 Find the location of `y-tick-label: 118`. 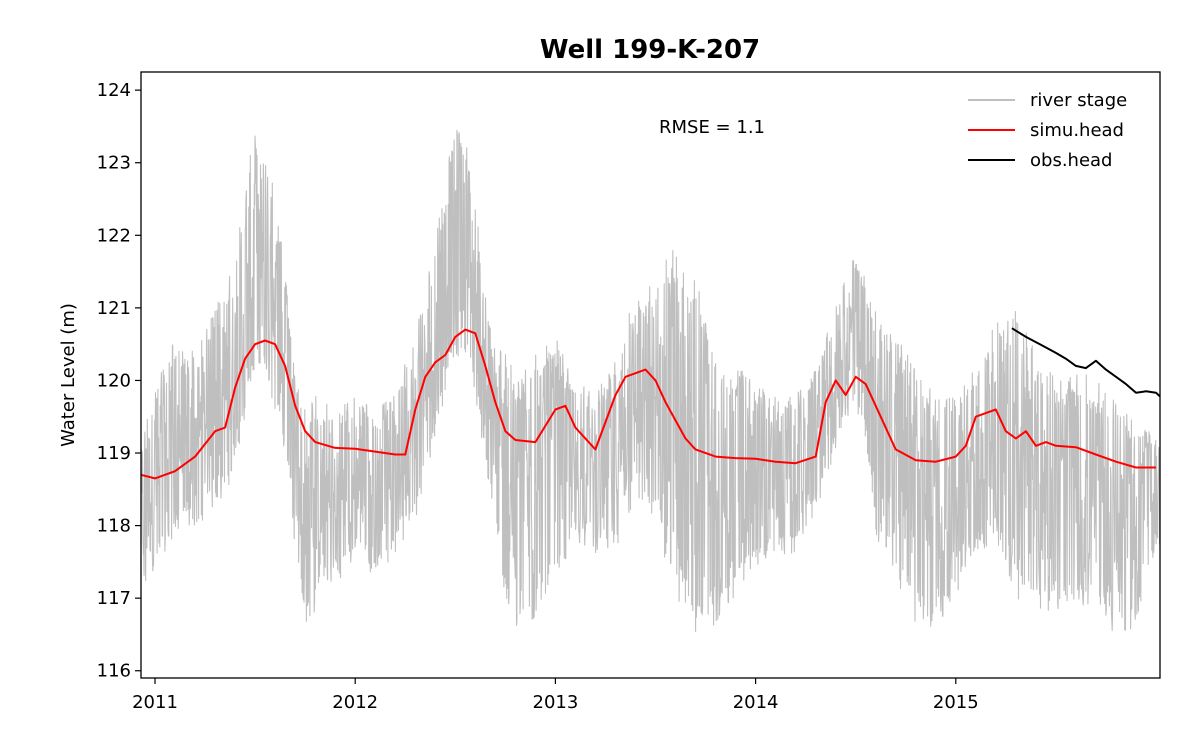

y-tick-label: 118 is located at coordinates (114, 526).